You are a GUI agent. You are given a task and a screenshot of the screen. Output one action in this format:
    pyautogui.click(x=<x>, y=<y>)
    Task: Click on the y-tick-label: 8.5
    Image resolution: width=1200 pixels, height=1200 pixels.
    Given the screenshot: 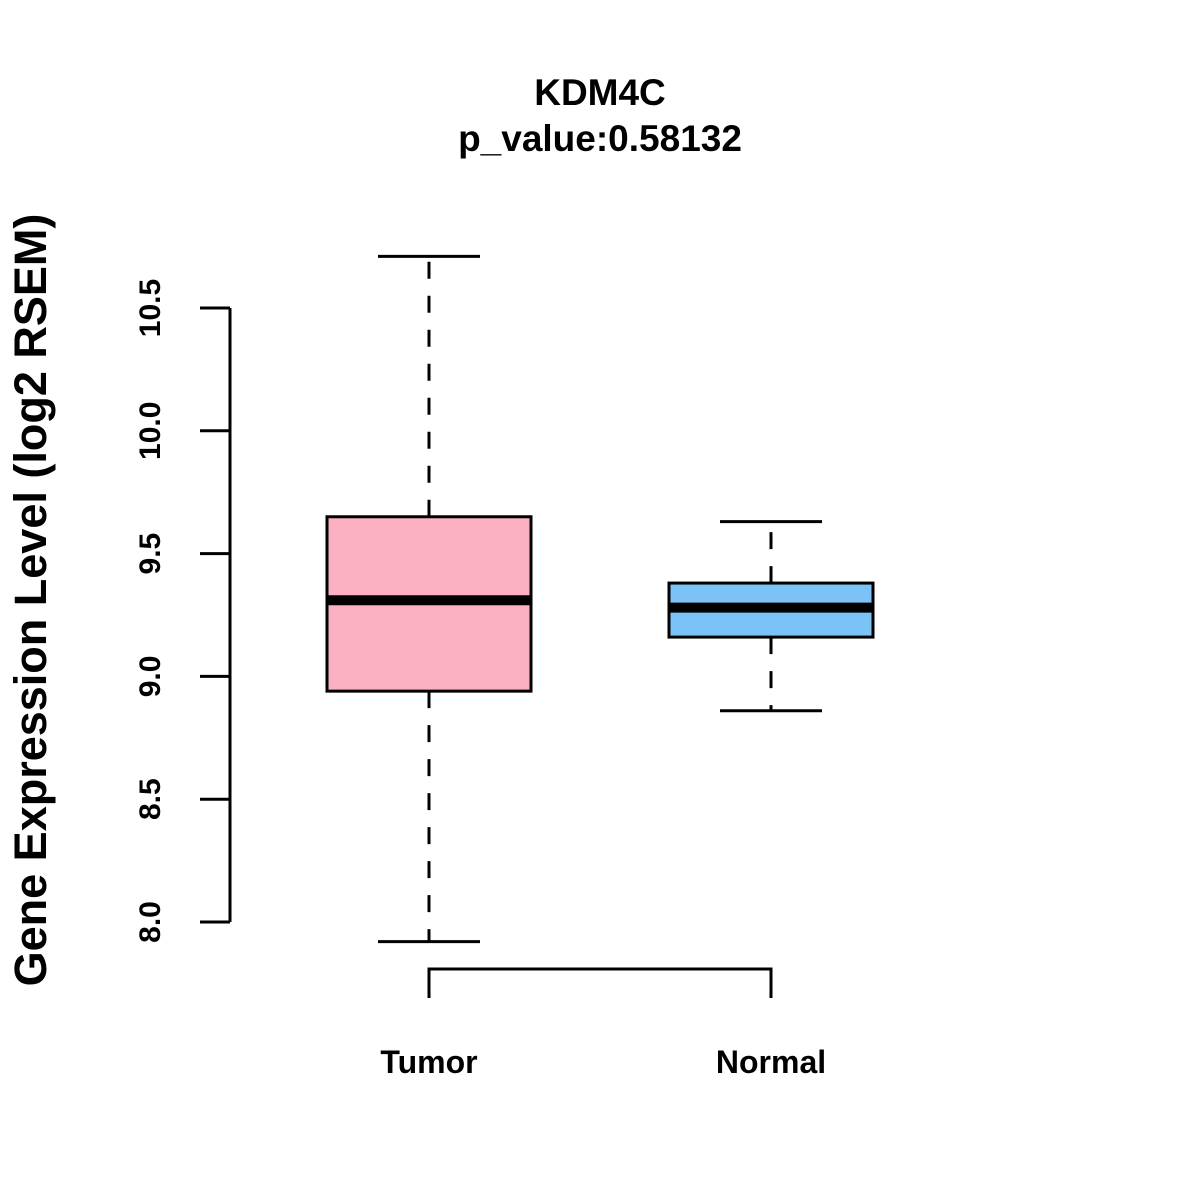 What is the action you would take?
    pyautogui.click(x=150, y=799)
    